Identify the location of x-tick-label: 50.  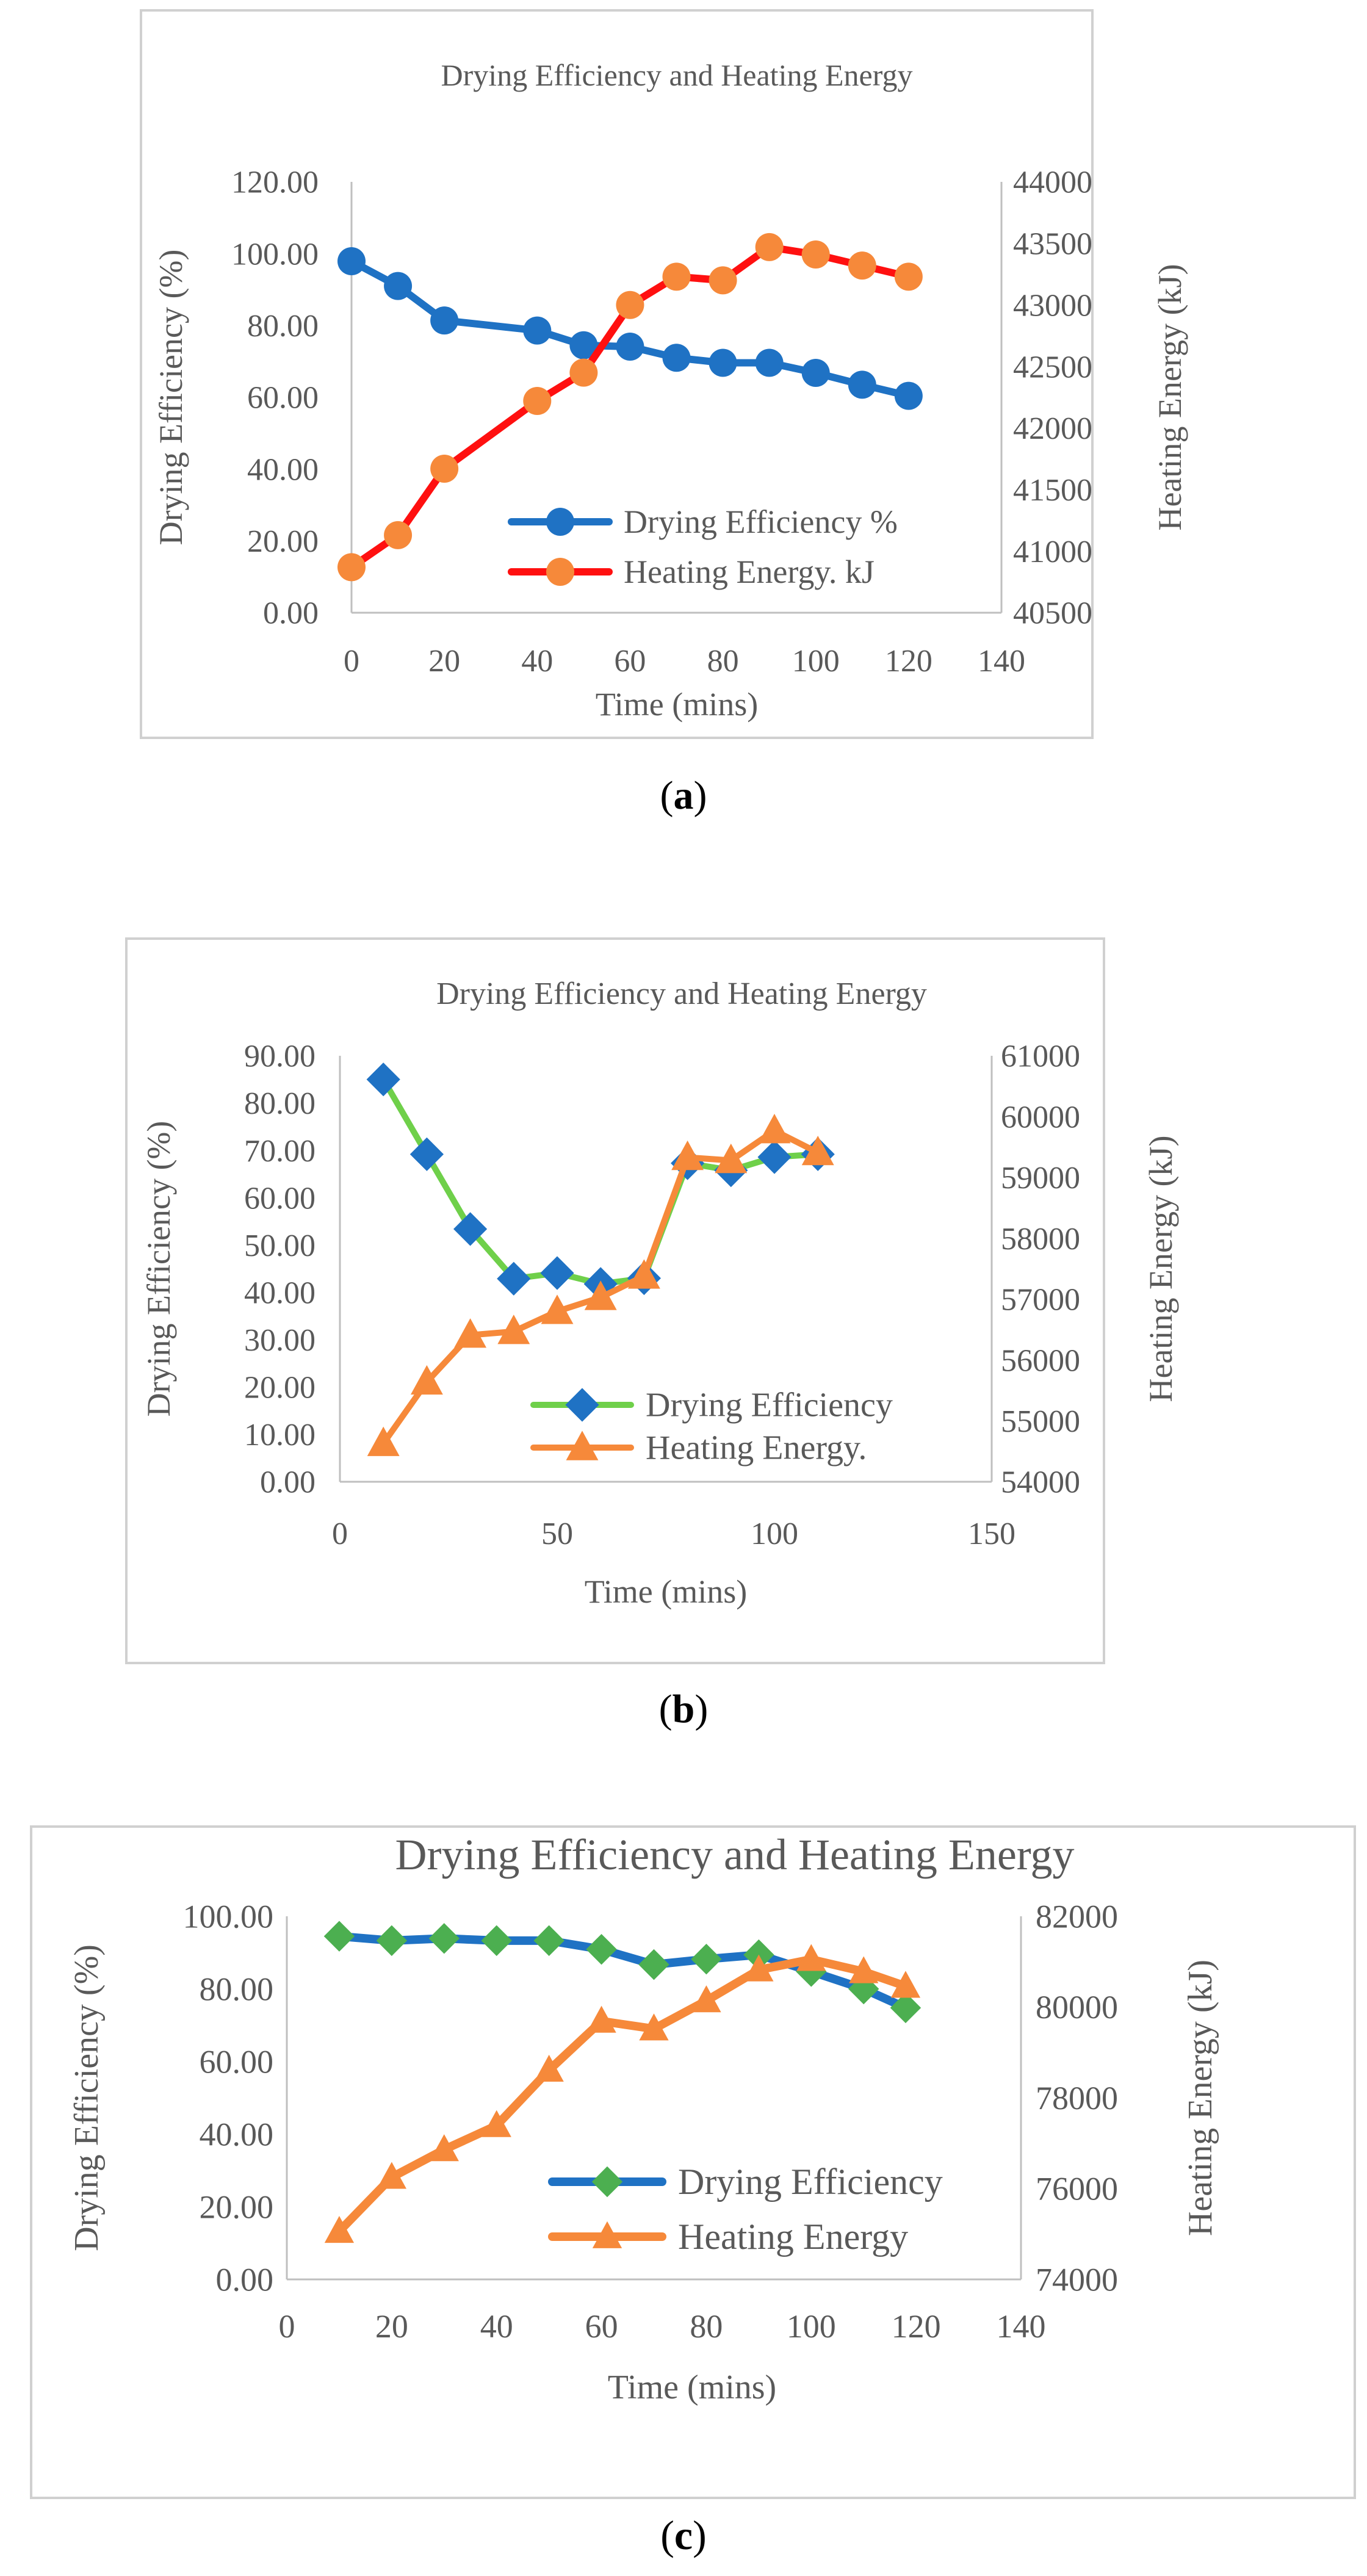
(557, 1534).